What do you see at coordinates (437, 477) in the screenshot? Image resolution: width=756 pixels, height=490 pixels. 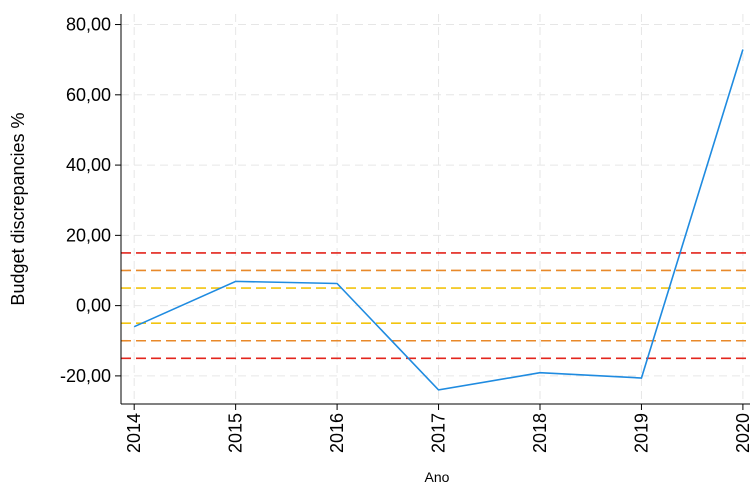 I see `x-axis-title: Ano` at bounding box center [437, 477].